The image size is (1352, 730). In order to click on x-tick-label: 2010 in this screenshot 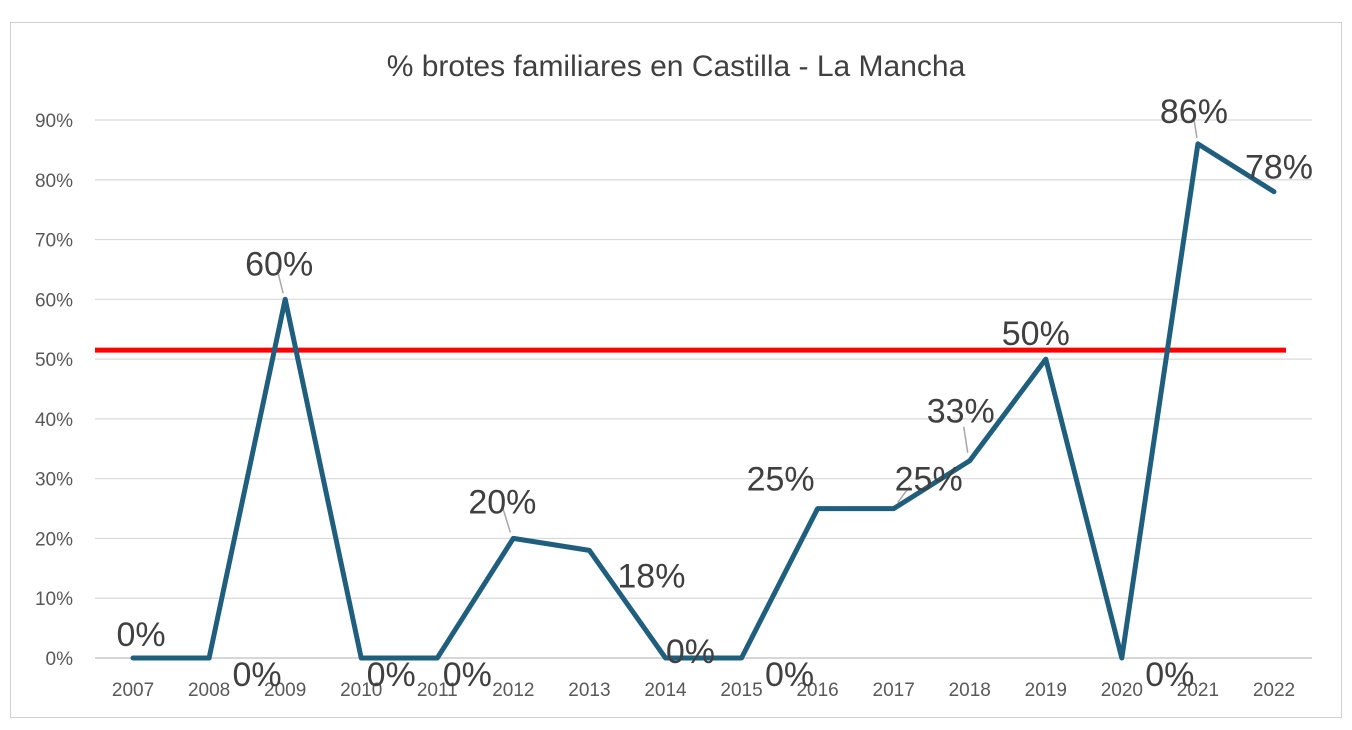, I will do `click(361, 690)`.